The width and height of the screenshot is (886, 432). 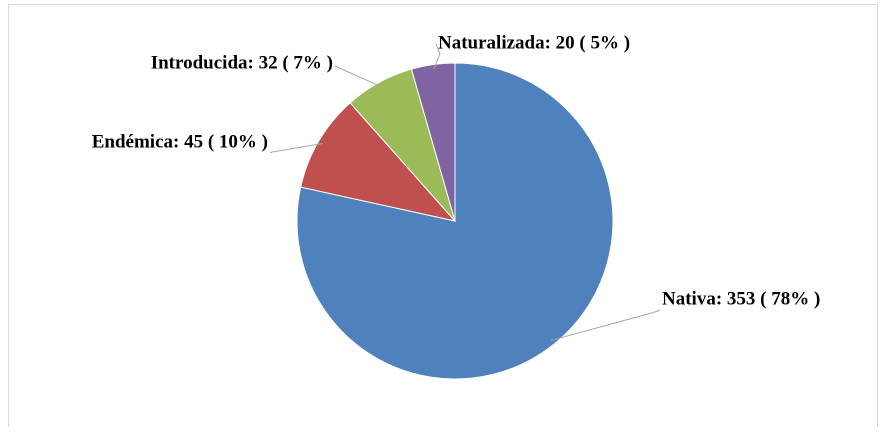 What do you see at coordinates (534, 42) in the screenshot?
I see `data-label: Naturalizada: 20 ( 5% )` at bounding box center [534, 42].